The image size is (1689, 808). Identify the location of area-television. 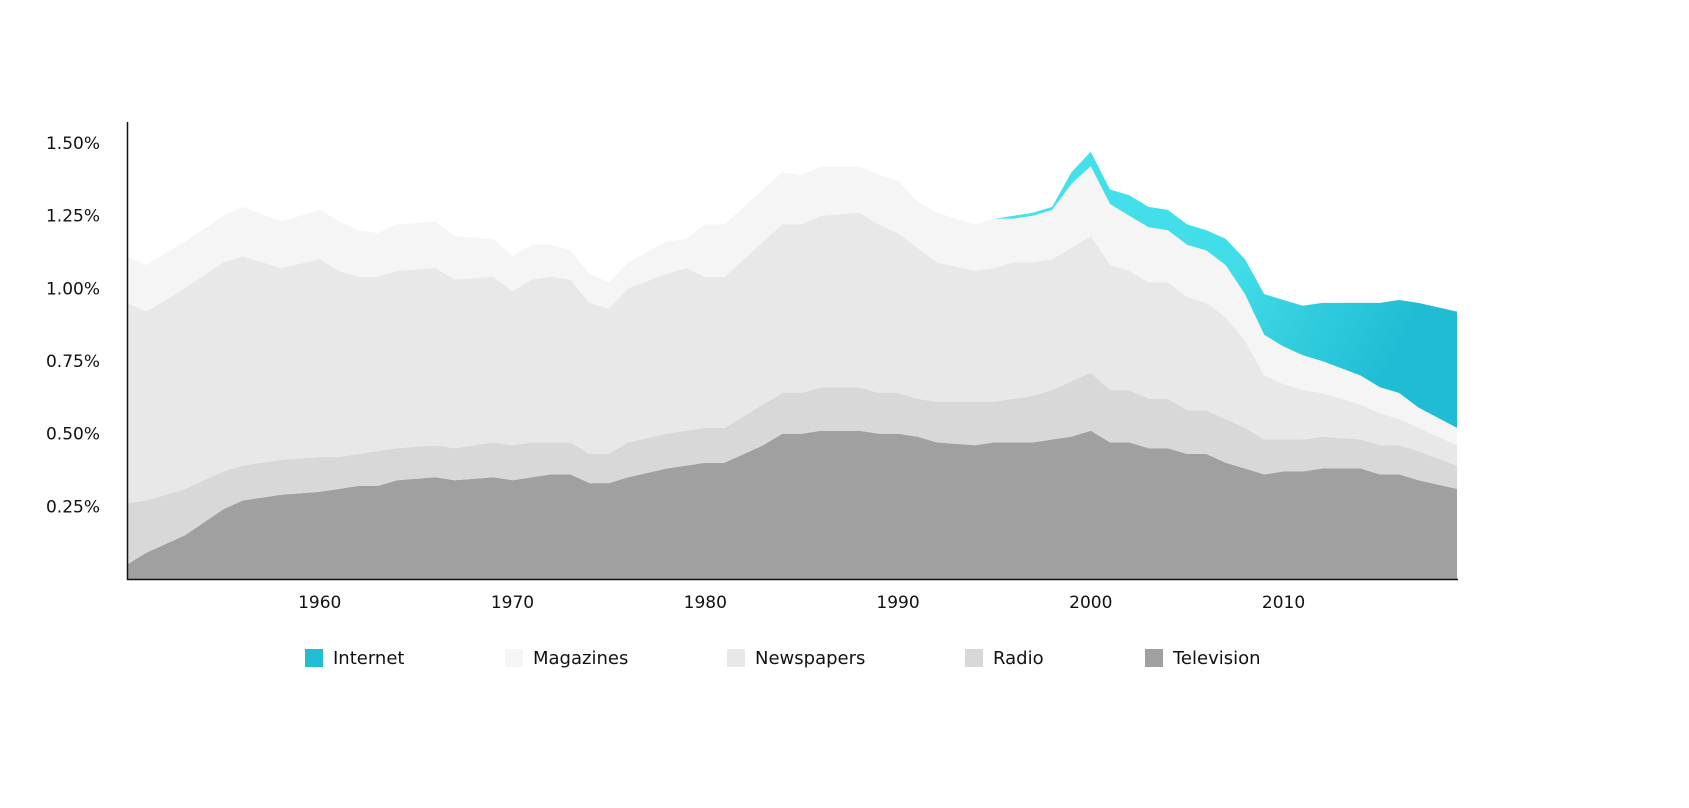
(792, 504).